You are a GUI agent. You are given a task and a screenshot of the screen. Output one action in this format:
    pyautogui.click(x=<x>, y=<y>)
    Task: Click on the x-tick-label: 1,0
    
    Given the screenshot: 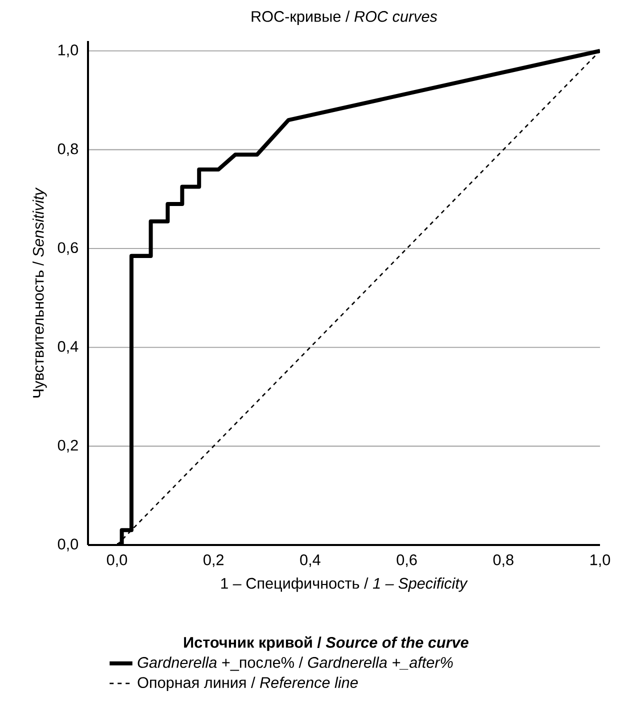 What is the action you would take?
    pyautogui.click(x=600, y=561)
    